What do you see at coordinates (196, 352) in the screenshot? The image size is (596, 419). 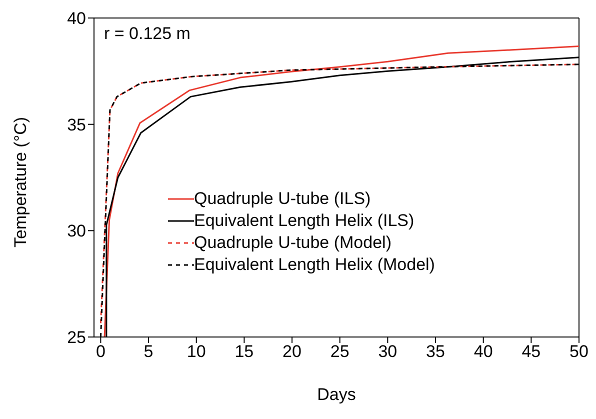 I see `x-tick-label: 10` at bounding box center [196, 352].